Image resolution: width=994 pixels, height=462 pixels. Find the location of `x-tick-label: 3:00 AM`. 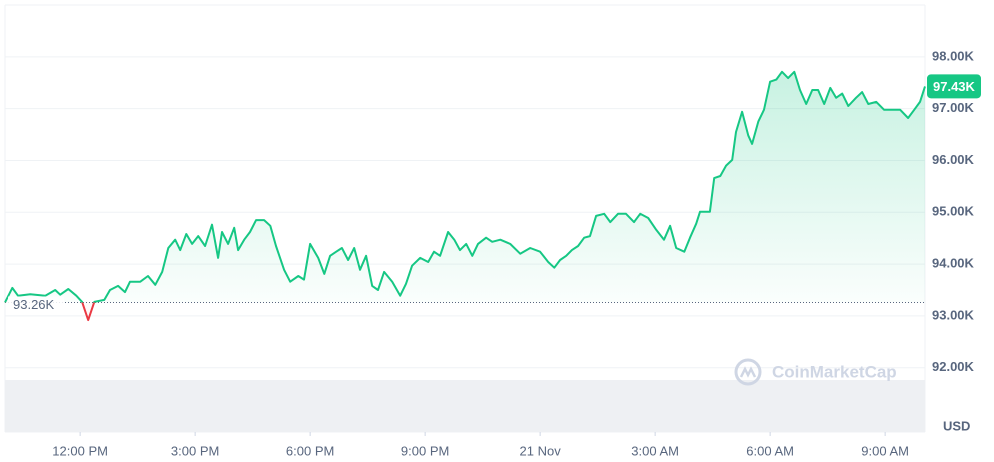

x-tick-label: 3:00 AM is located at coordinates (655, 450).